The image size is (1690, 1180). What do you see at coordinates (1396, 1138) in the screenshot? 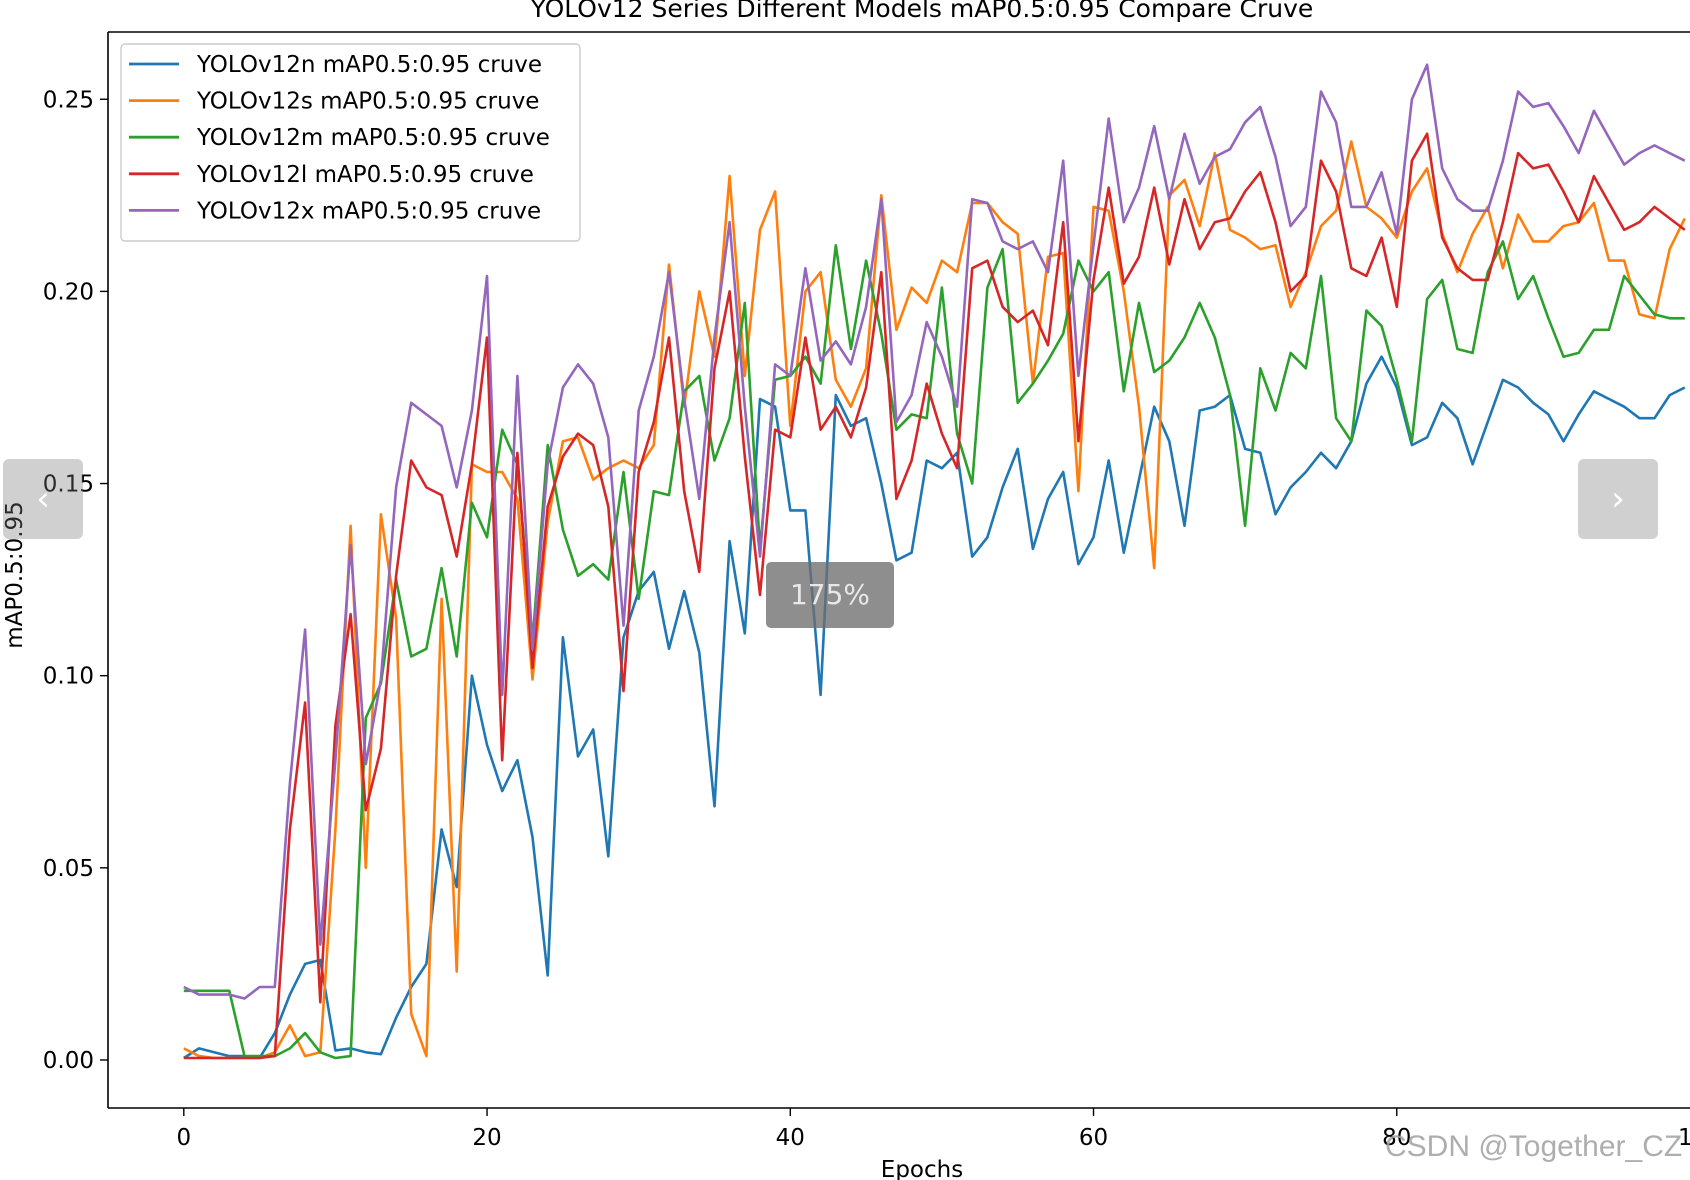
I see `x-tick-label: 80` at bounding box center [1396, 1138].